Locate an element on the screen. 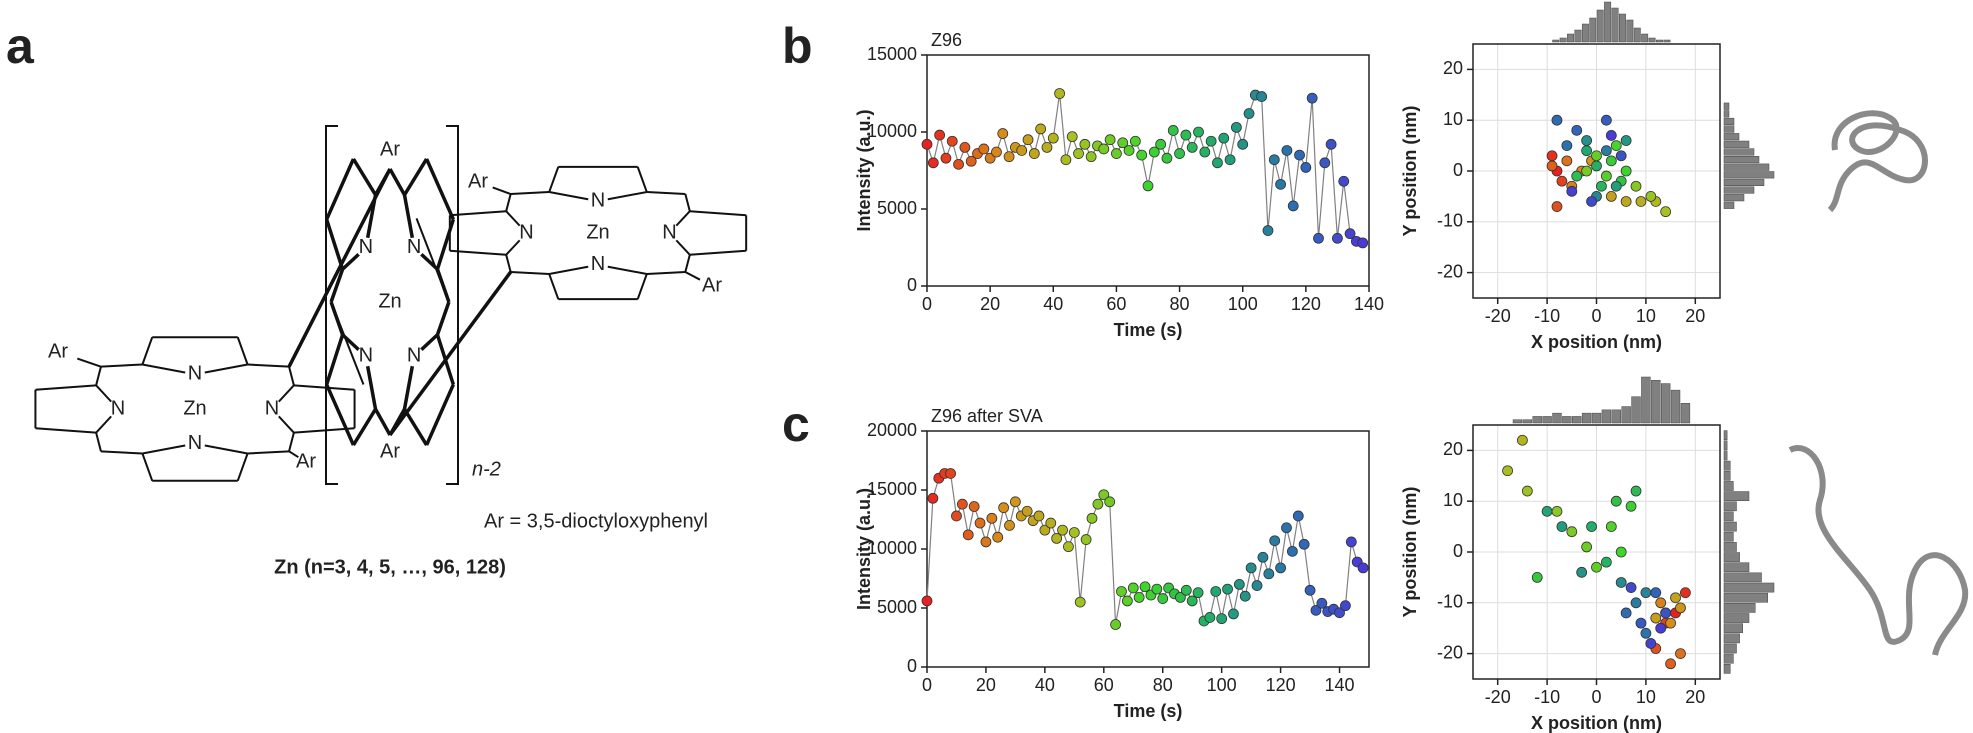  x-tick-label: 80 is located at coordinates (1180, 304).